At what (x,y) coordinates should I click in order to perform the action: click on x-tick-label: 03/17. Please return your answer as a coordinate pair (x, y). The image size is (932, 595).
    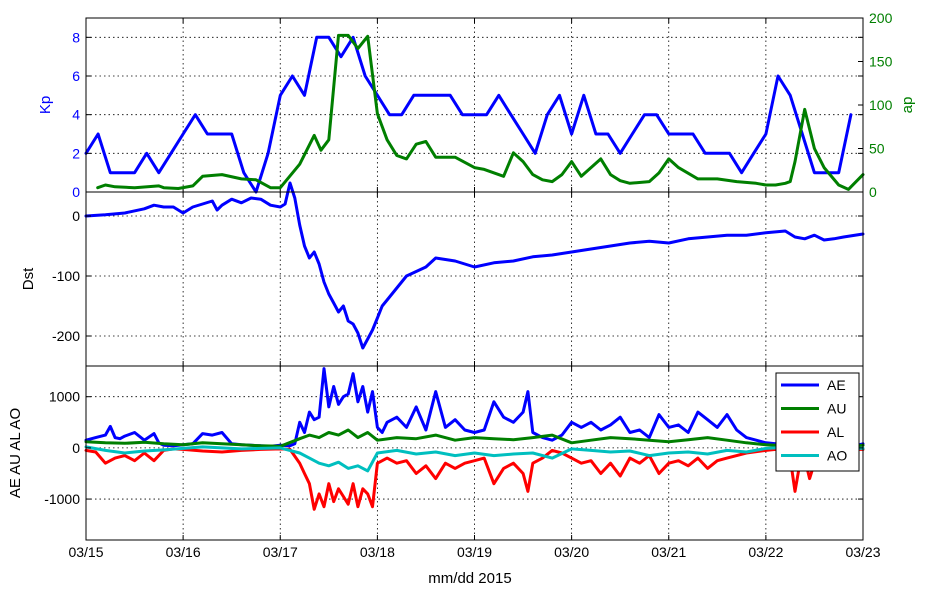
    Looking at the image, I should click on (280, 552).